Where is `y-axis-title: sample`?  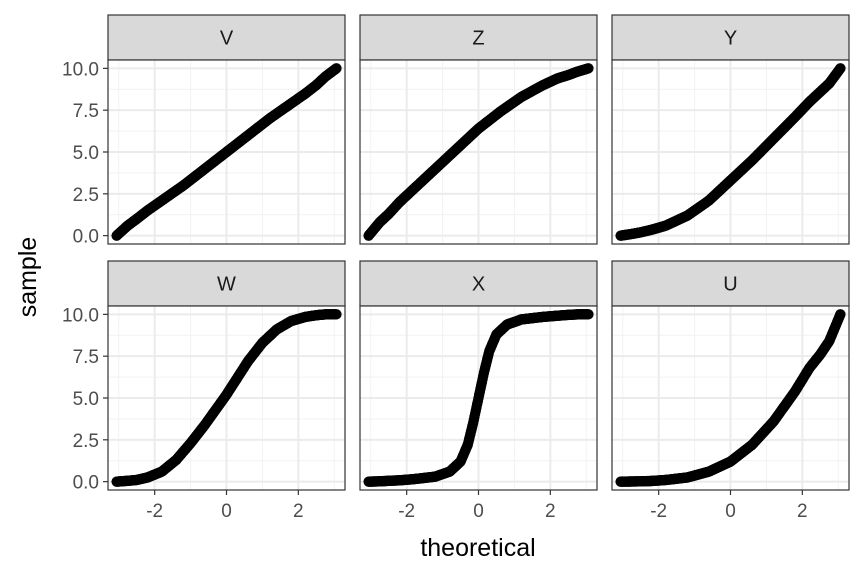 y-axis-title: sample is located at coordinates (28, 277).